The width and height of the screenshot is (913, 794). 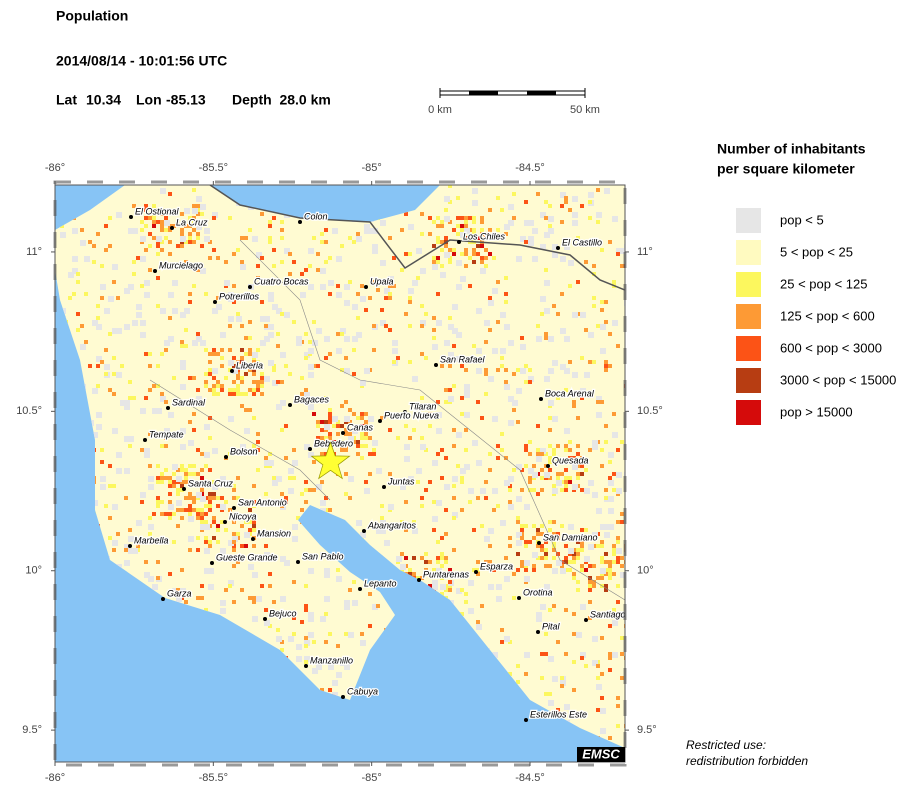 I want to click on city-label: Santa Cruz, so click(x=211, y=483).